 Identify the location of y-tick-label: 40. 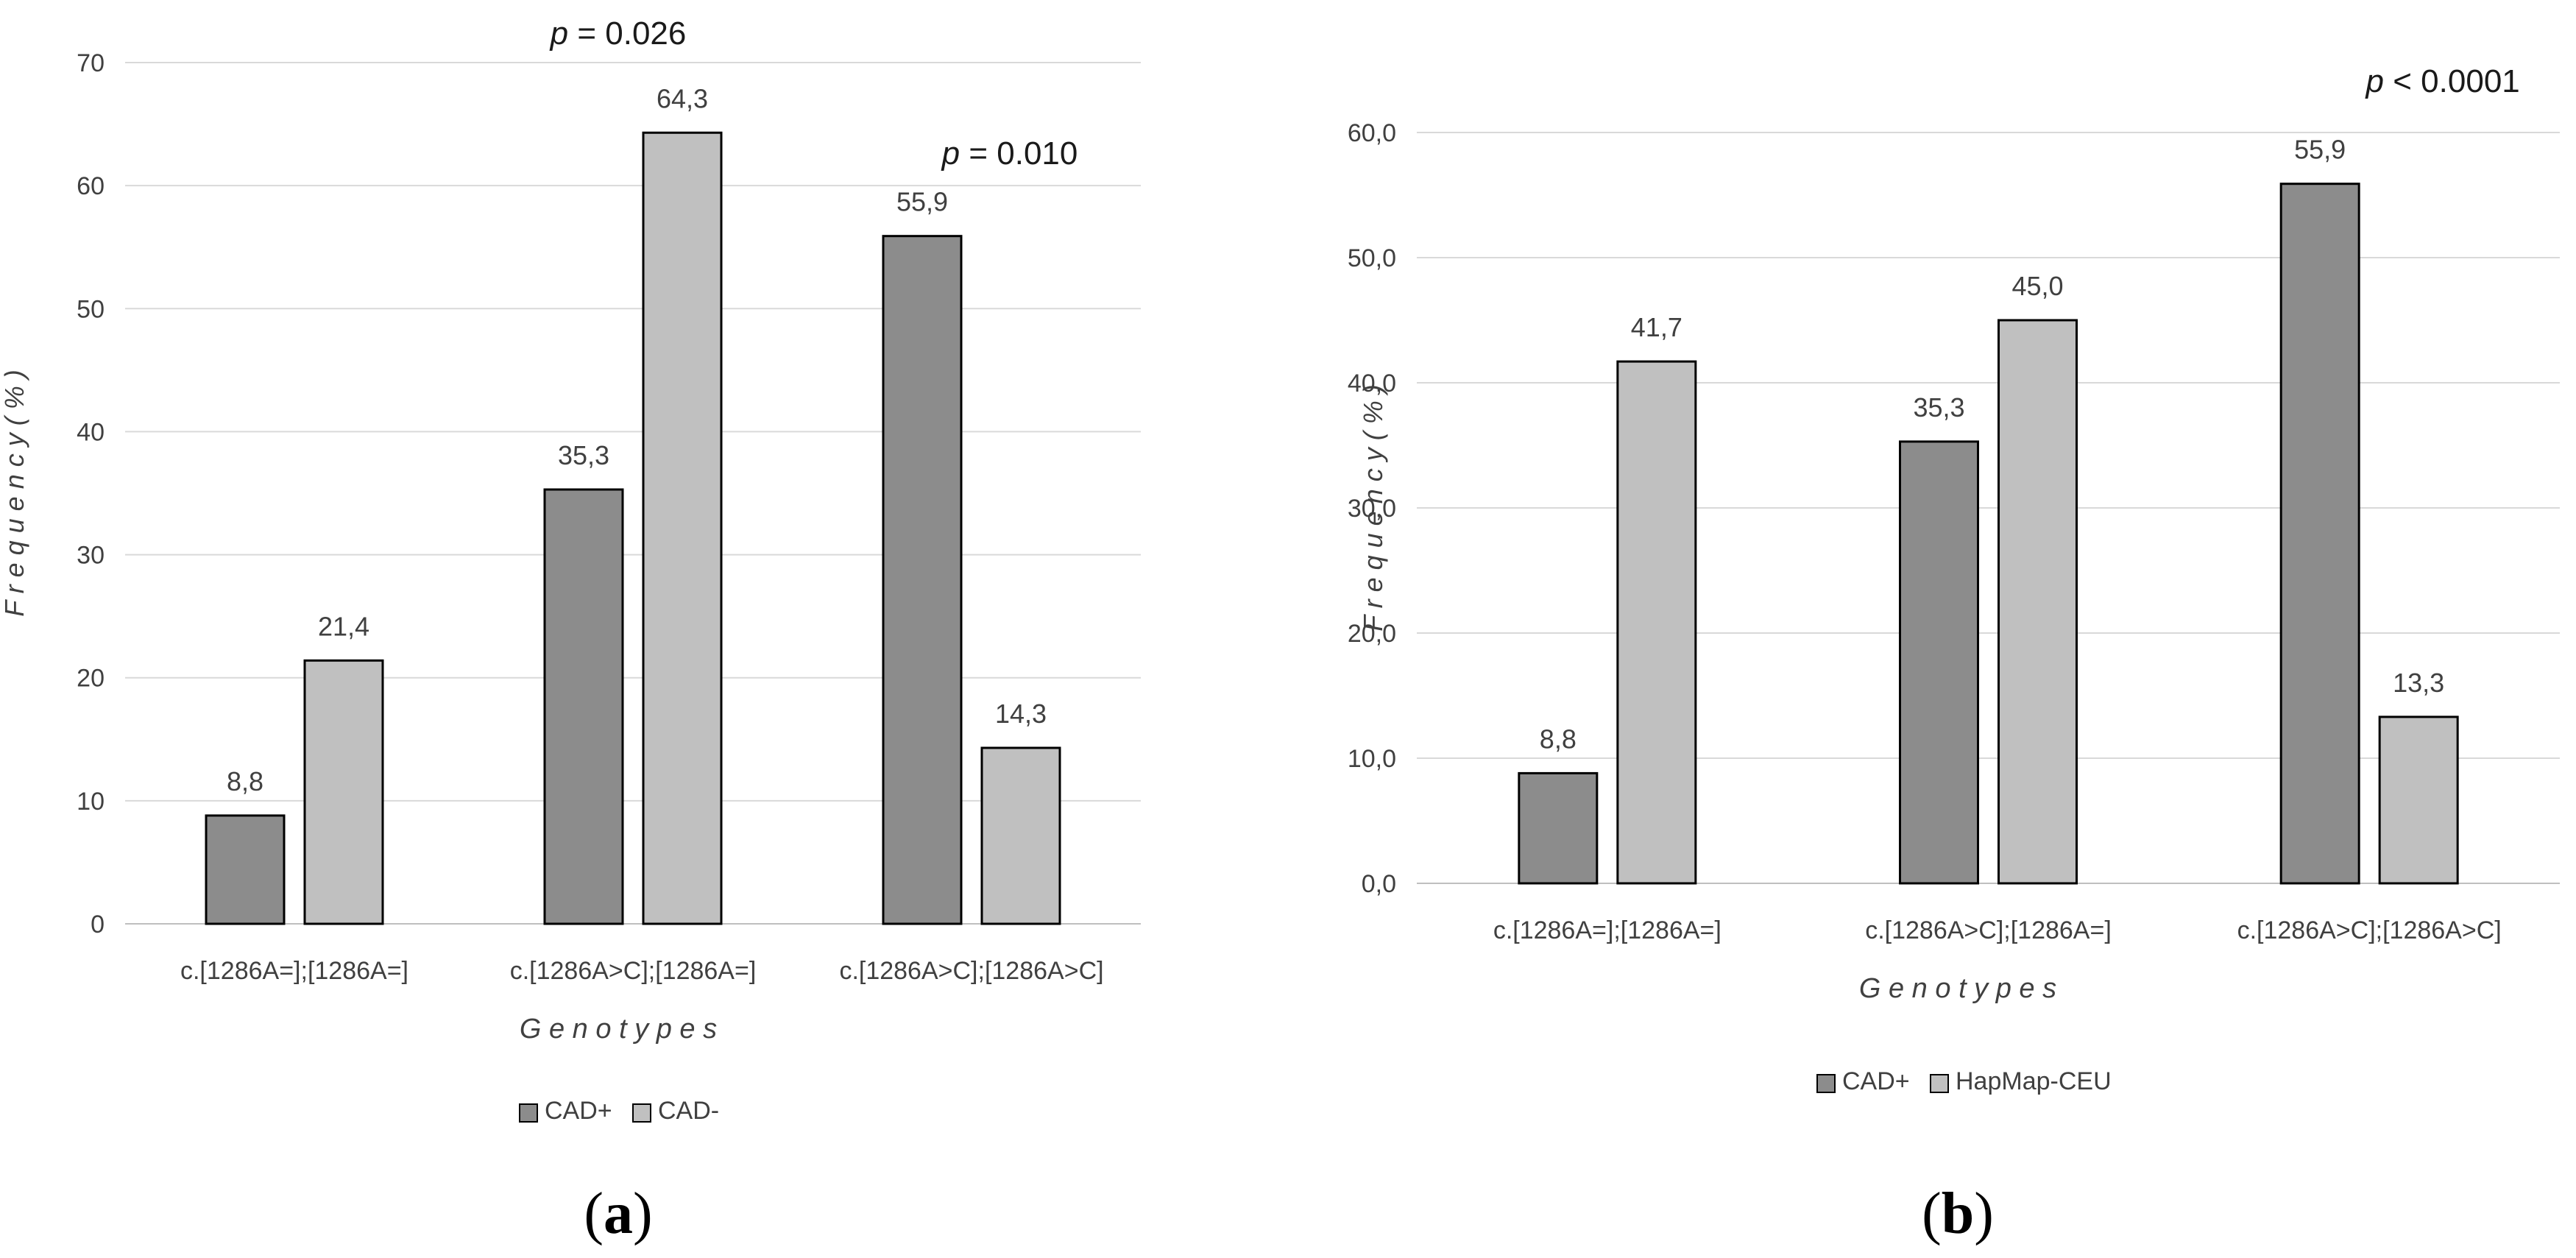
(91, 432).